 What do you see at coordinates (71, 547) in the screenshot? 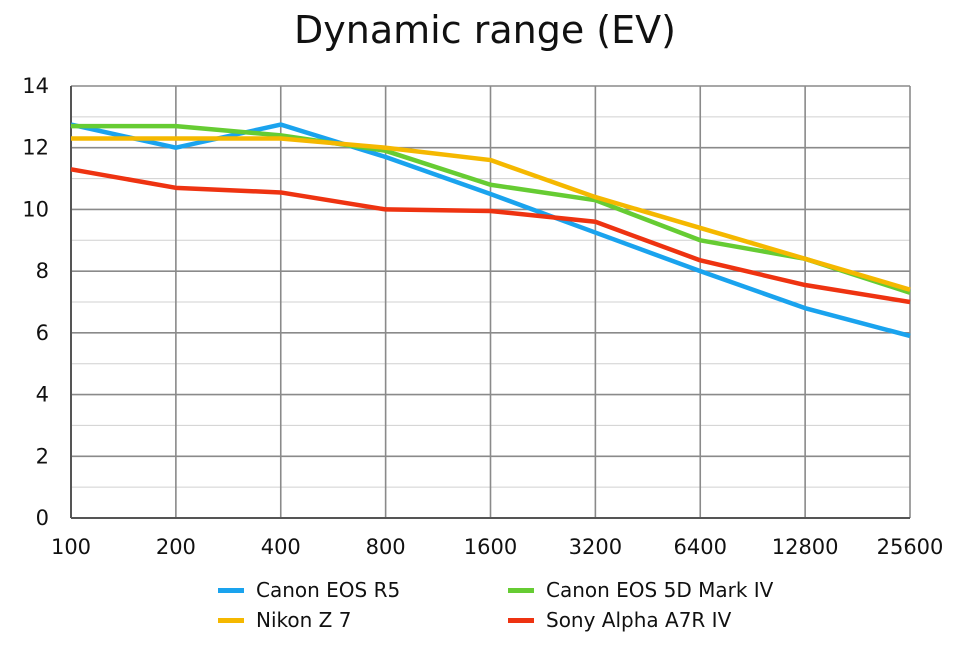
I see `x-tick-label: 100` at bounding box center [71, 547].